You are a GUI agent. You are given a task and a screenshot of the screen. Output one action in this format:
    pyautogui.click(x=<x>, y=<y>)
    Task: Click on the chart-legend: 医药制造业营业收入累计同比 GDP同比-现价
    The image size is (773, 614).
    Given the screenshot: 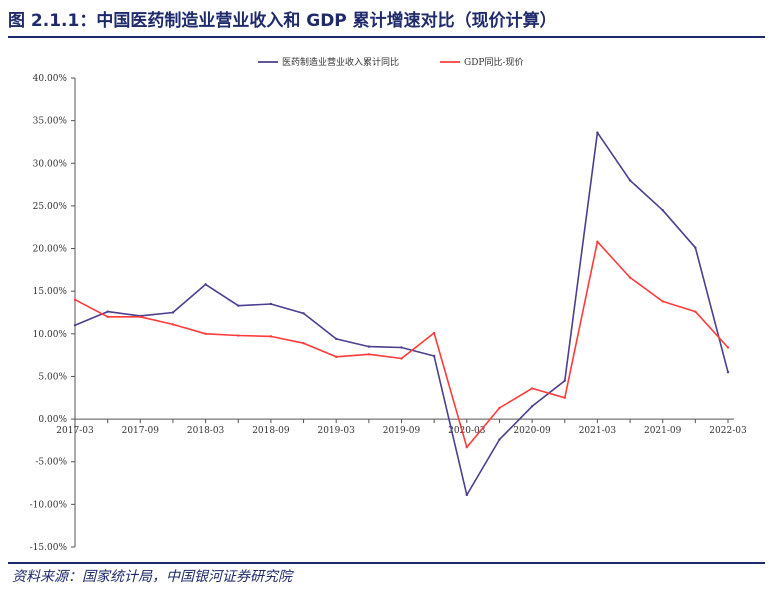 What is the action you would take?
    pyautogui.click(x=391, y=62)
    